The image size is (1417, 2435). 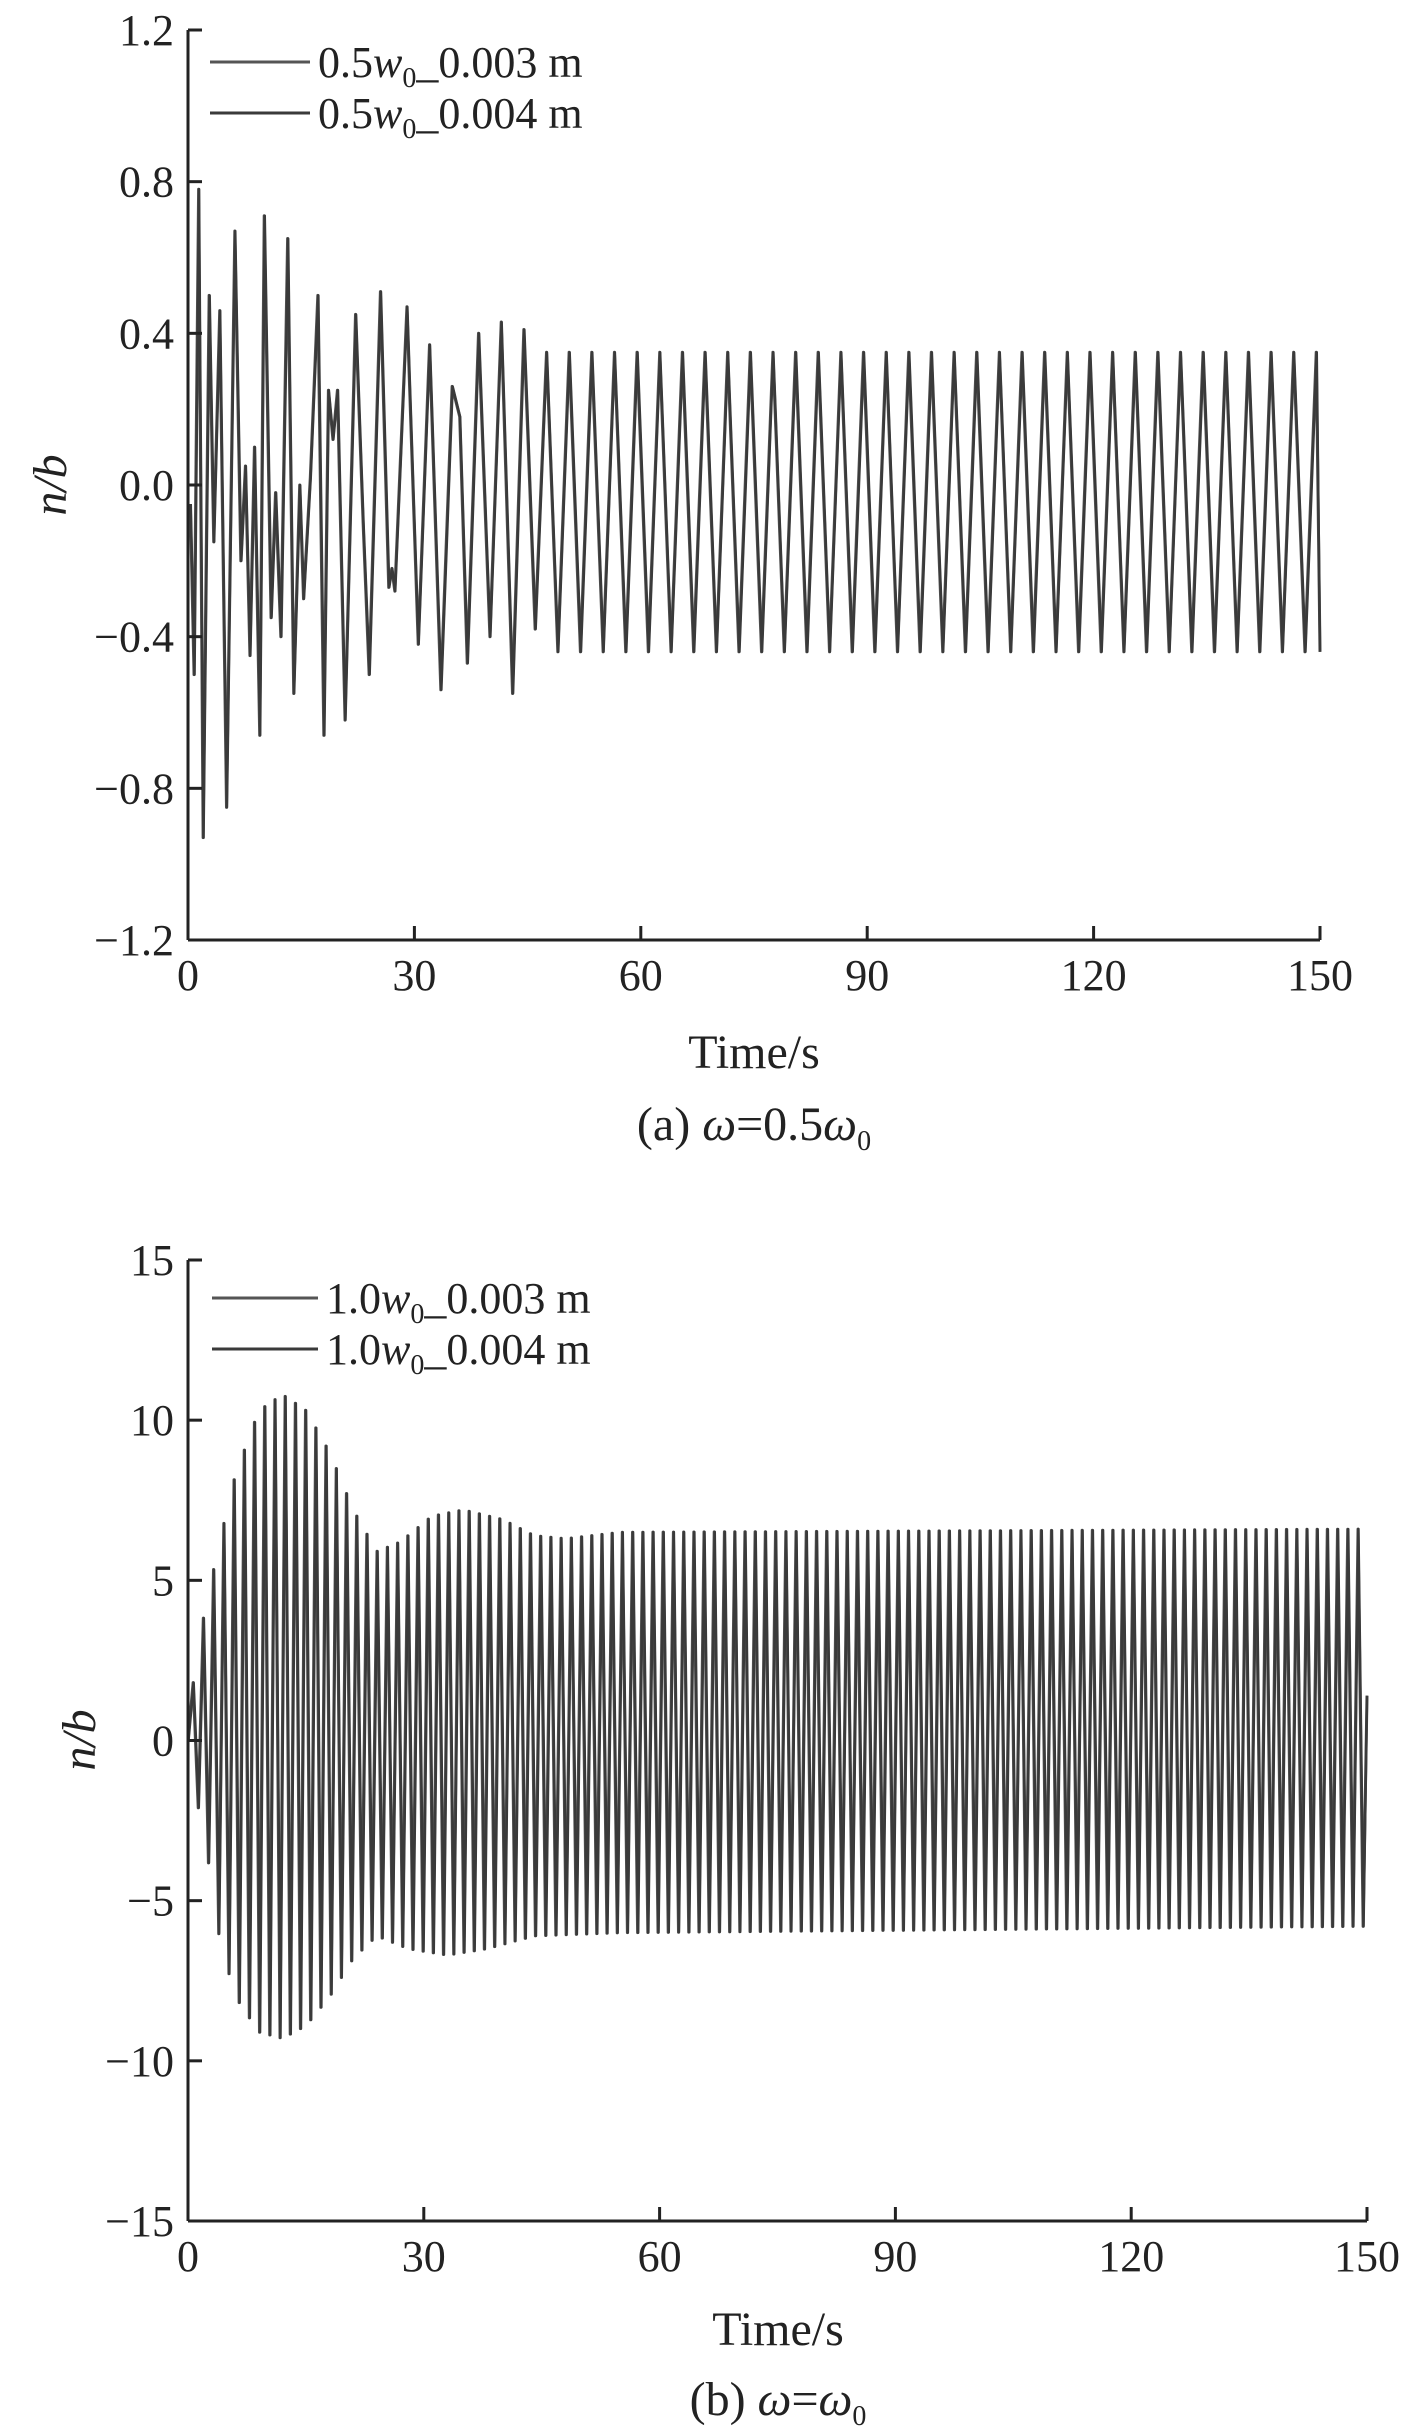 I want to click on caption-b: (b) ω=ω0, so click(x=778, y=2402).